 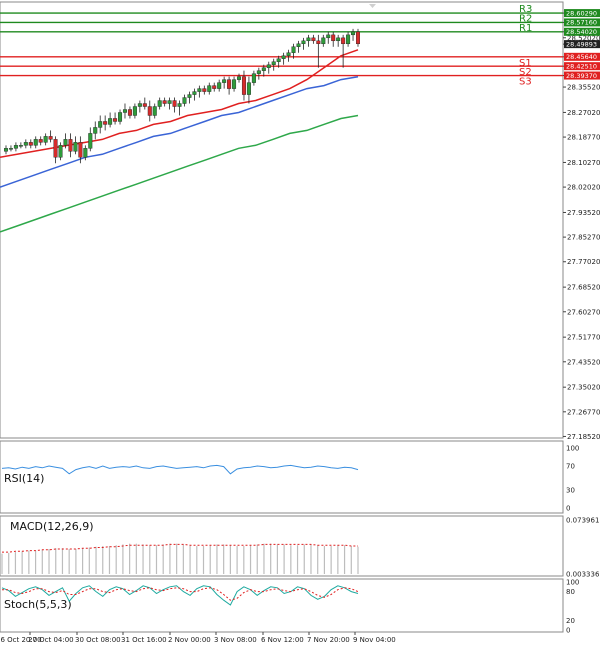 I want to click on rsi-label: RSI(14), so click(x=24, y=478).